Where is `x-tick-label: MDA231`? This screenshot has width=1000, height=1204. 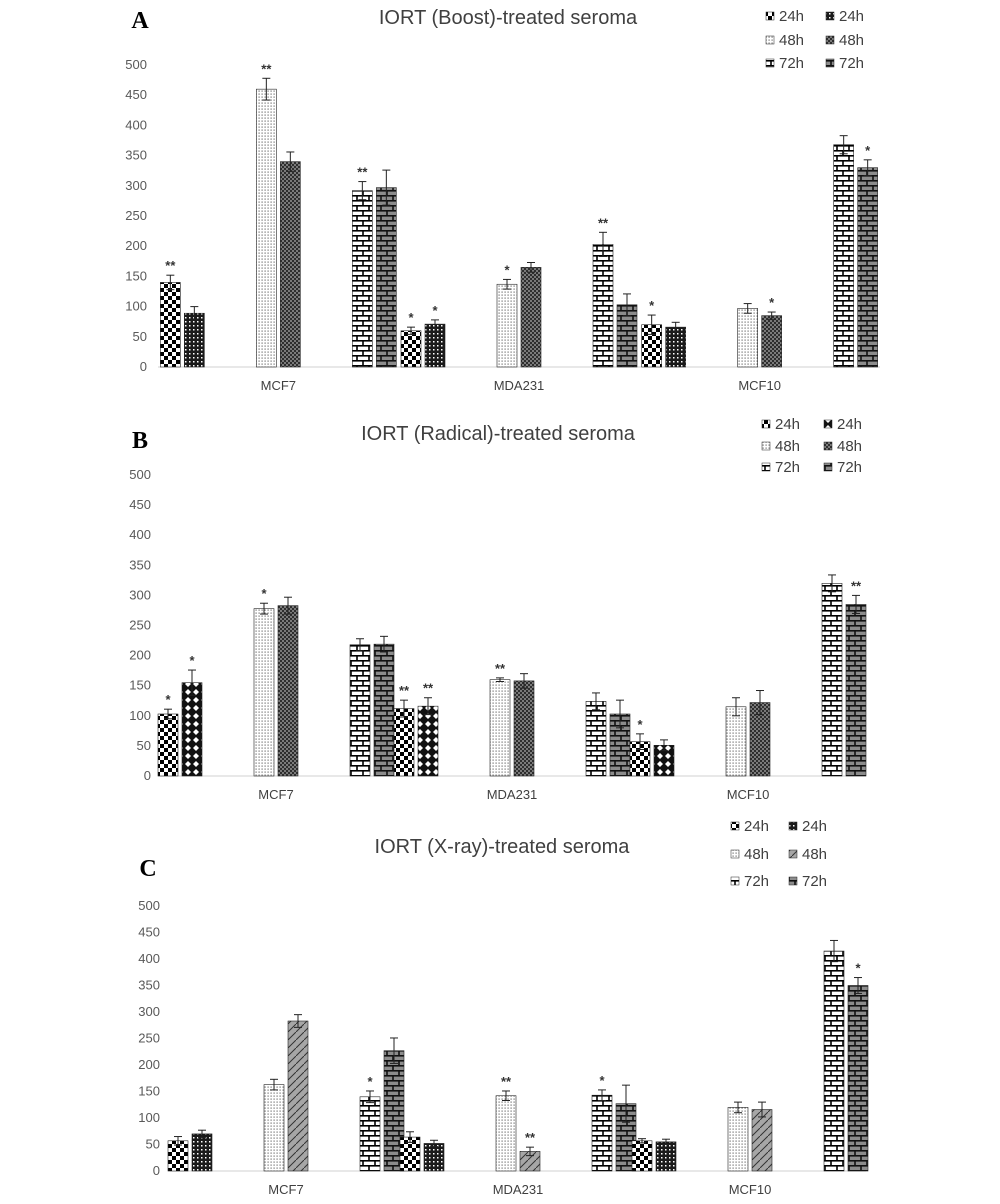 x-tick-label: MDA231 is located at coordinates (512, 794).